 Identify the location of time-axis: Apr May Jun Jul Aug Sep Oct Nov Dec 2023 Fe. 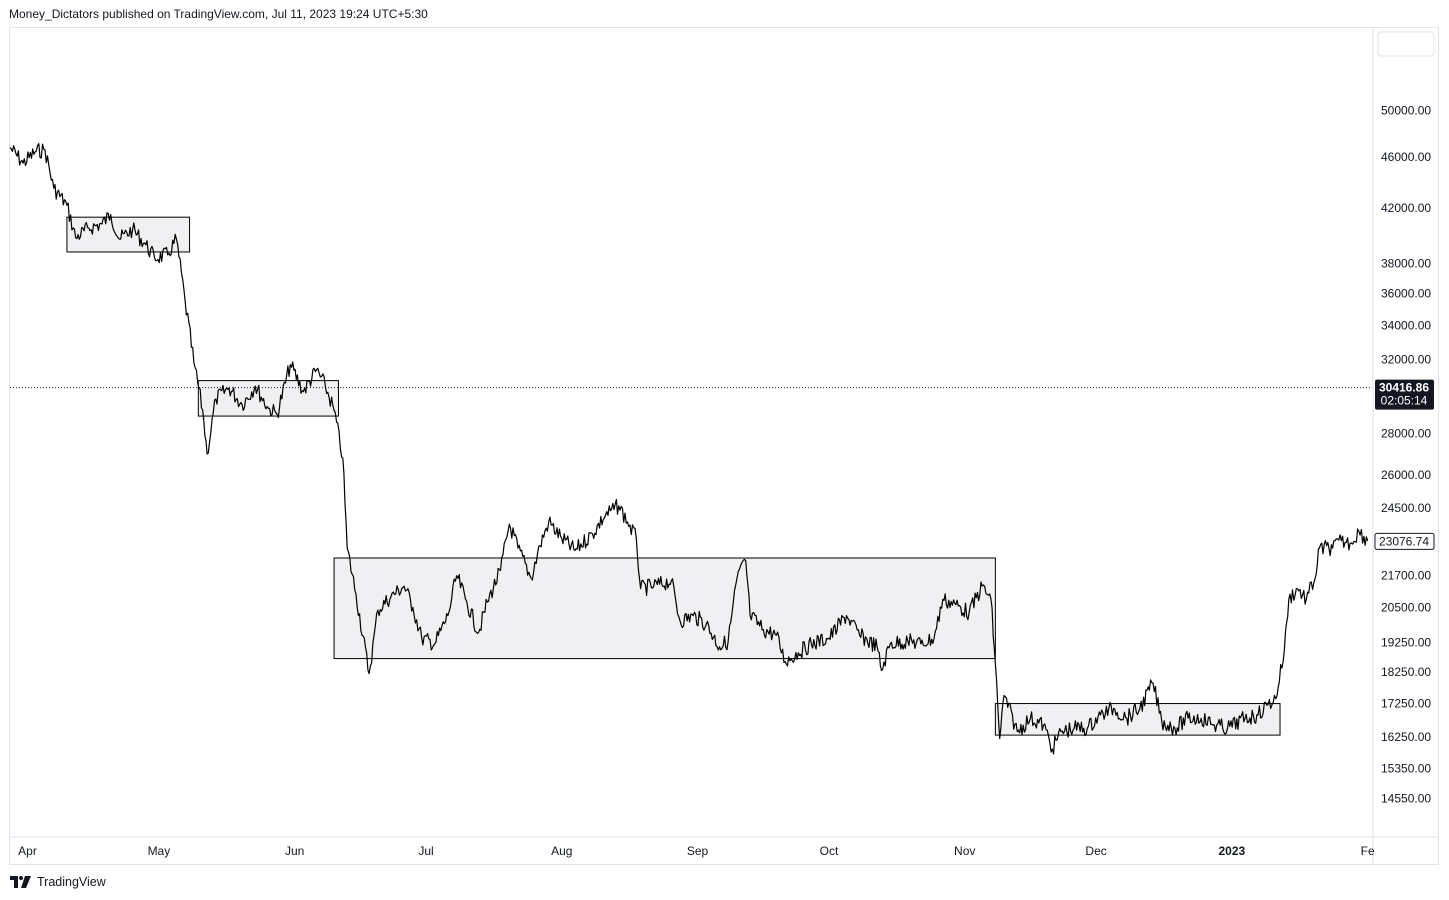
(696, 851).